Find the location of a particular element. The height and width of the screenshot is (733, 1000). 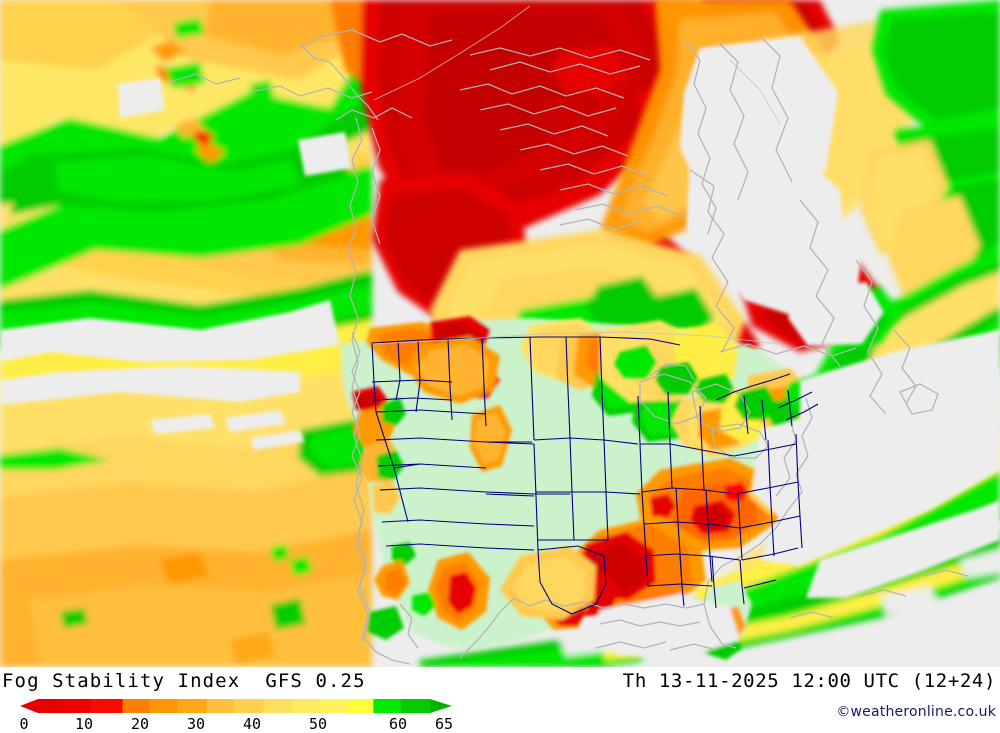

colorbar-tick-20: 20 is located at coordinates (140, 724).